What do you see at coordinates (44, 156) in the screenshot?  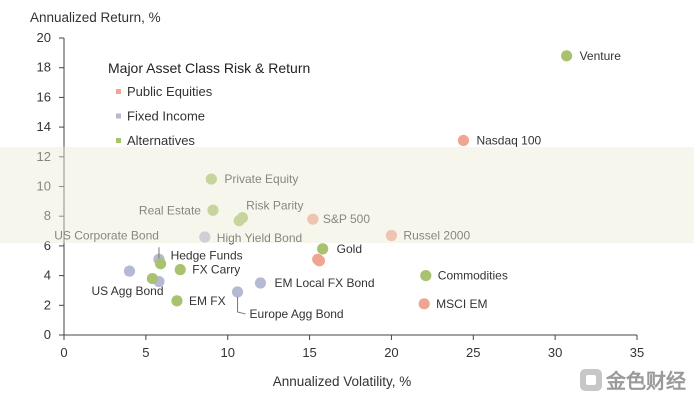 I see `y-tick-label: 12` at bounding box center [44, 156].